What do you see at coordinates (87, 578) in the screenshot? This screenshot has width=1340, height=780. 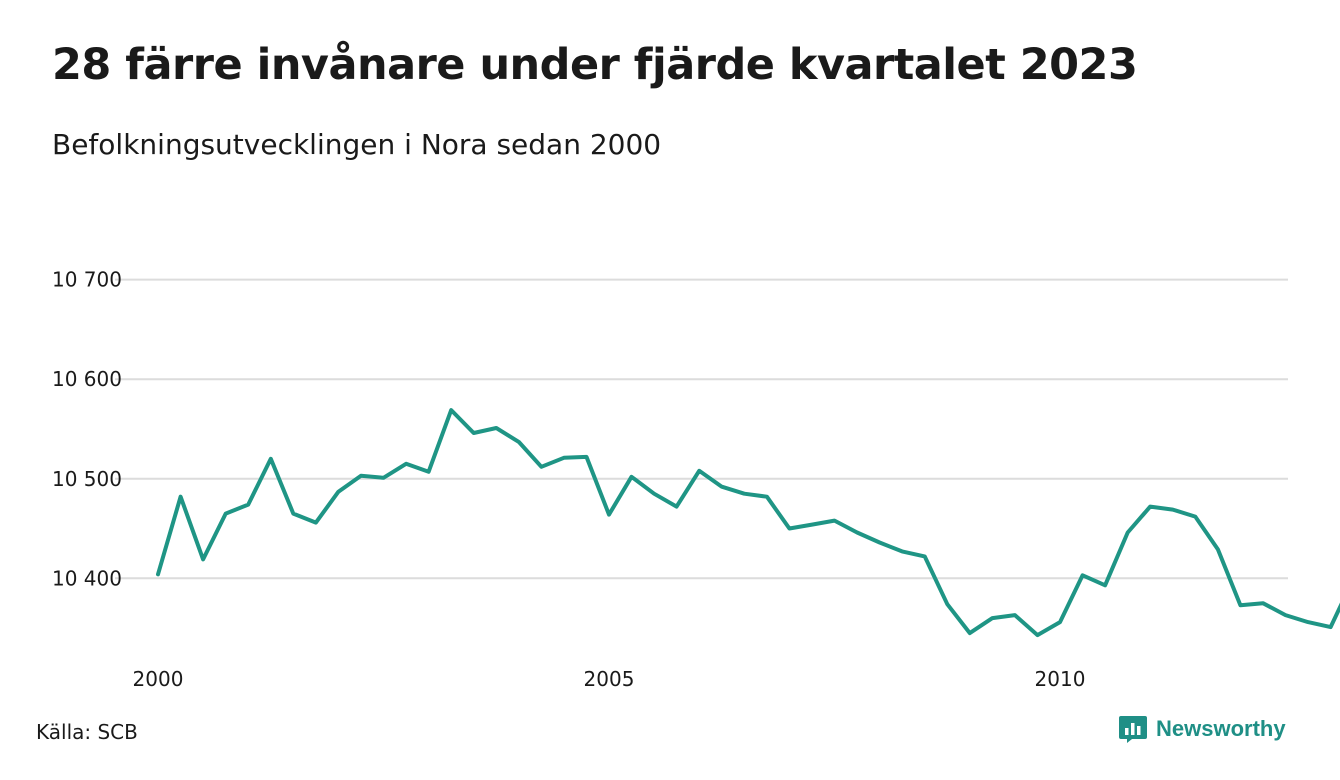 I see `y-tick-label: 10 400` at bounding box center [87, 578].